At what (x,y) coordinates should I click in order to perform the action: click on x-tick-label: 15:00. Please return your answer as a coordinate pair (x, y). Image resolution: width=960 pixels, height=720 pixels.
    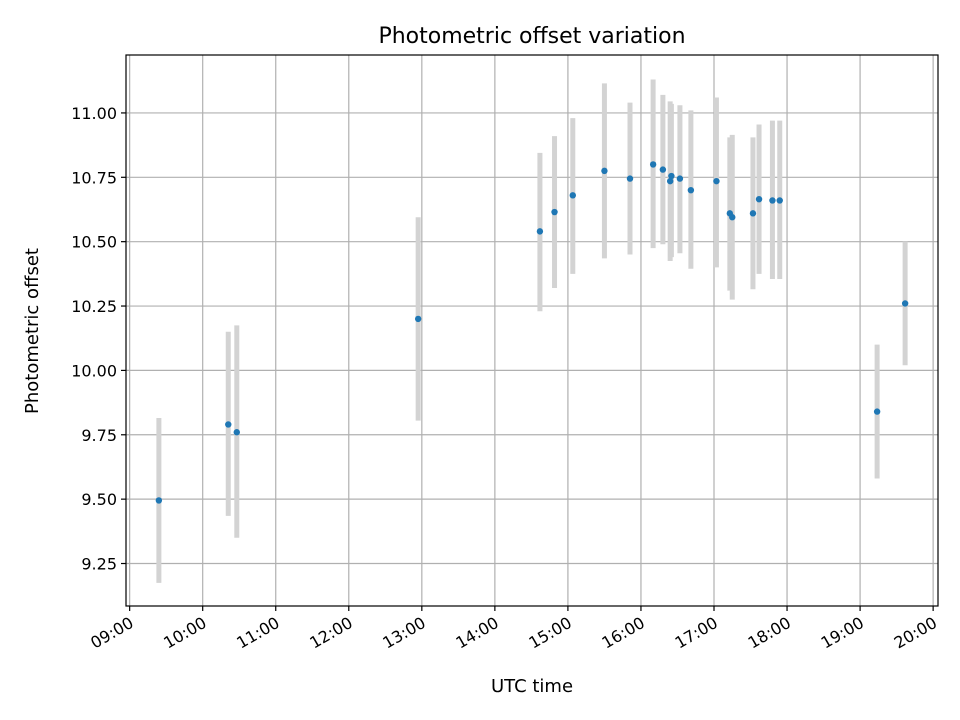
    Looking at the image, I should click on (549, 633).